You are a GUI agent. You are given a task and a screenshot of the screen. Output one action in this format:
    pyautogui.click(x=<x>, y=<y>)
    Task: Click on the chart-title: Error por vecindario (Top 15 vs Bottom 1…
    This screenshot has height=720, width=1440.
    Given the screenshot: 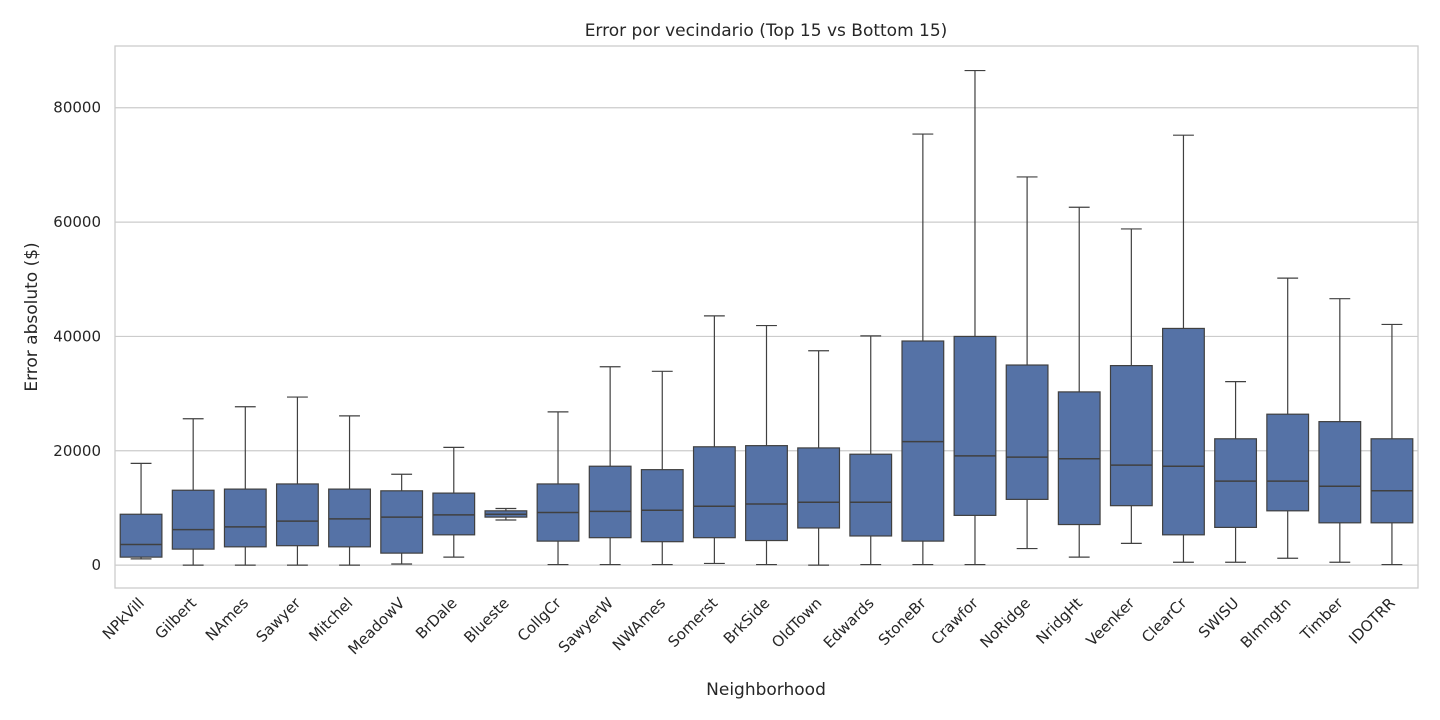 What is the action you would take?
    pyautogui.click(x=766, y=31)
    